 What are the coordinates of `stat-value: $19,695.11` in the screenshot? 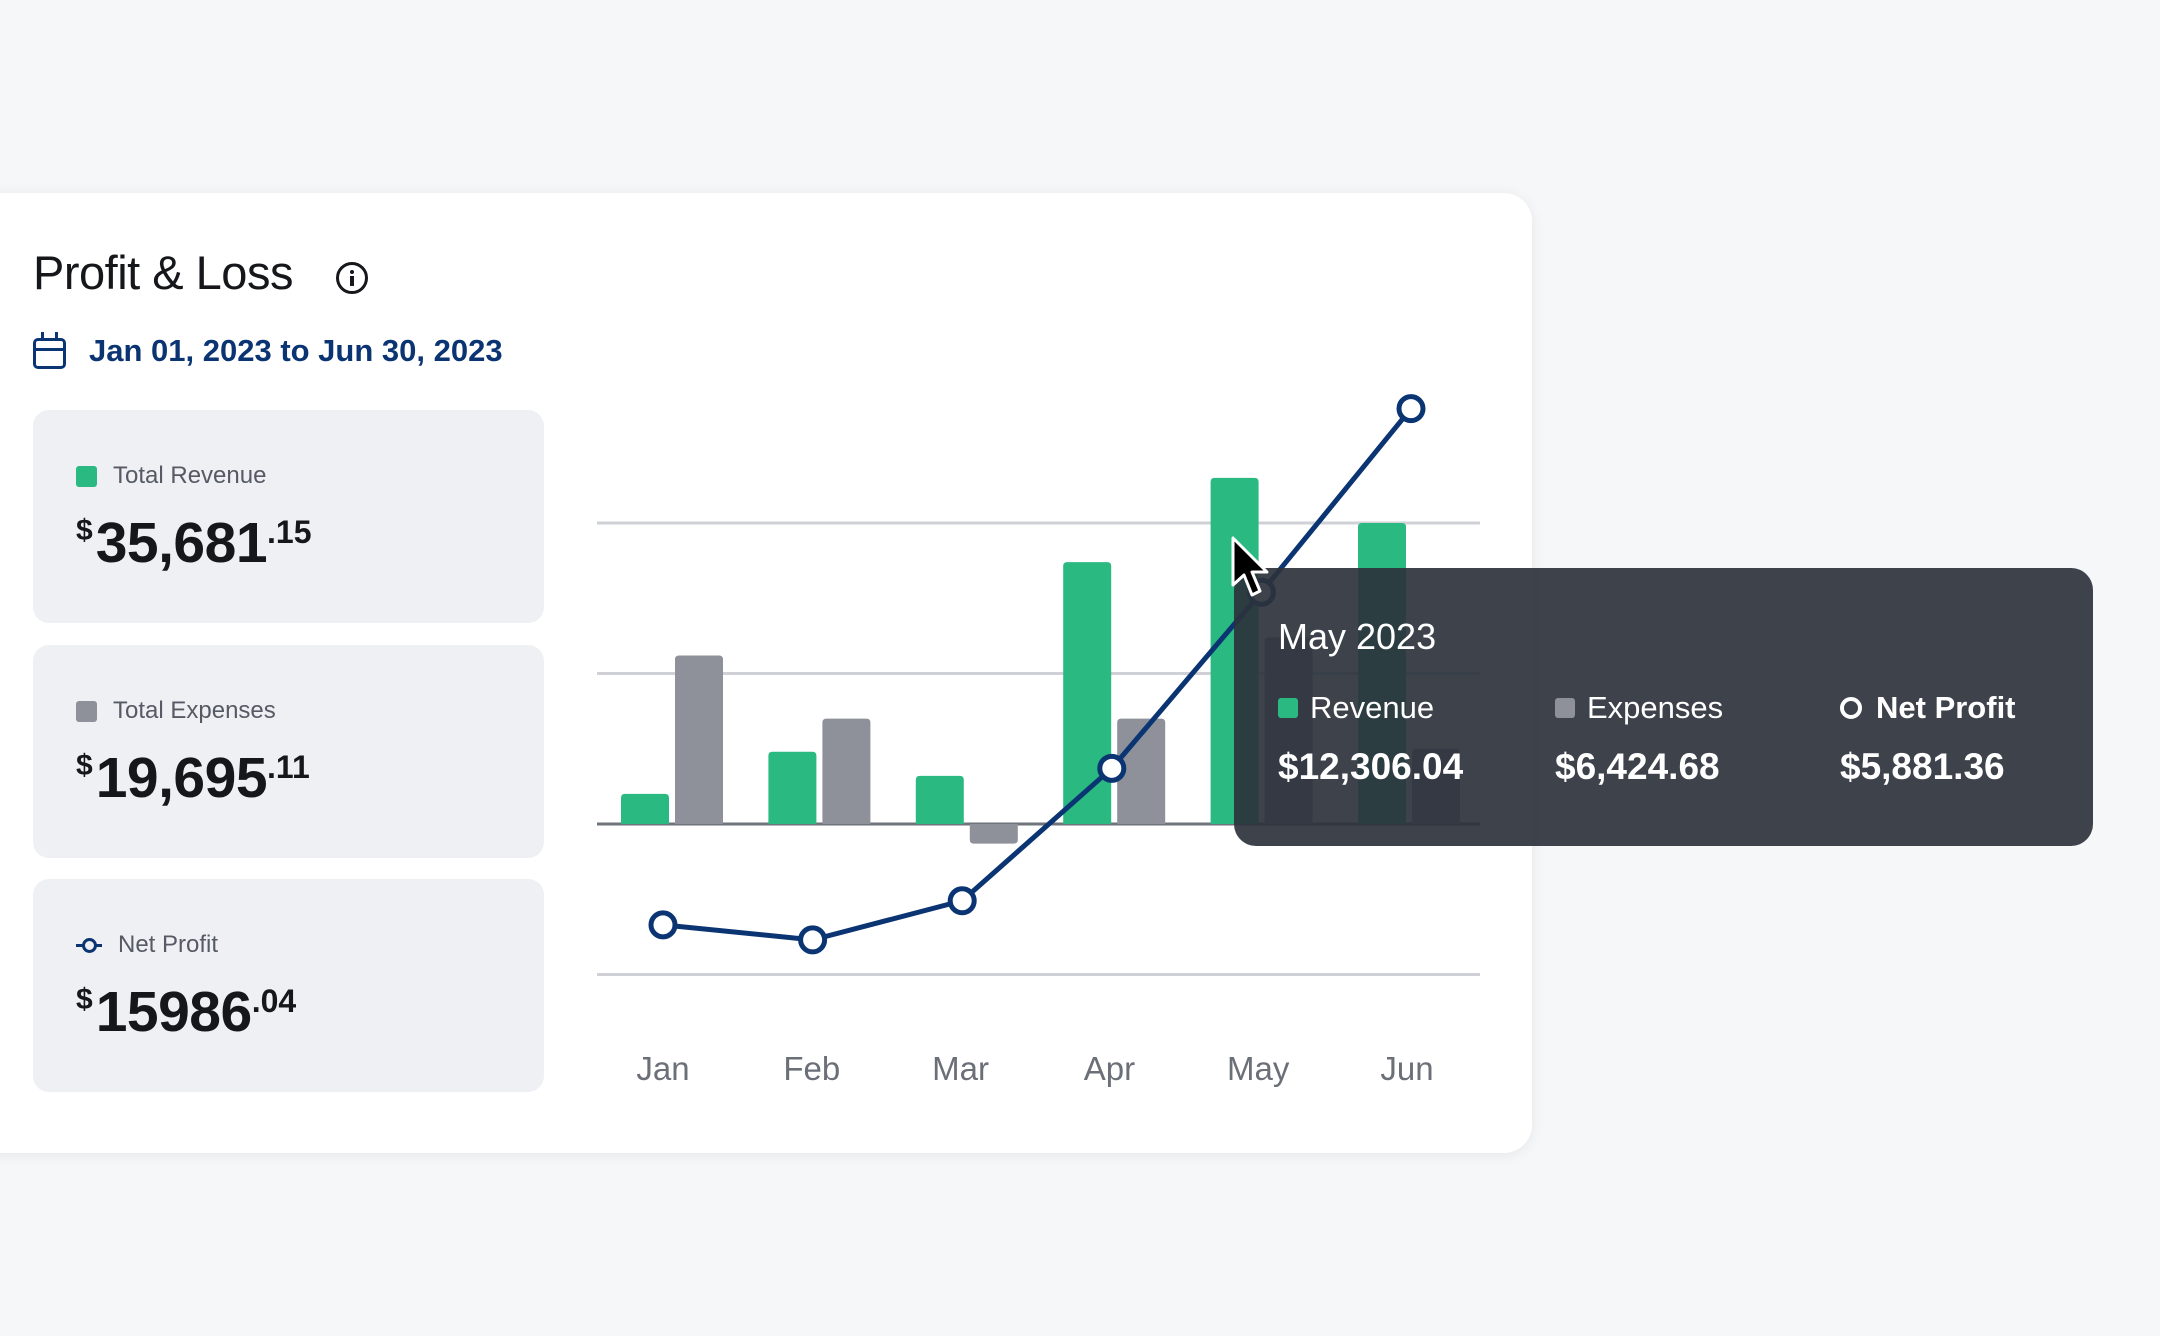 It's located at (193, 778).